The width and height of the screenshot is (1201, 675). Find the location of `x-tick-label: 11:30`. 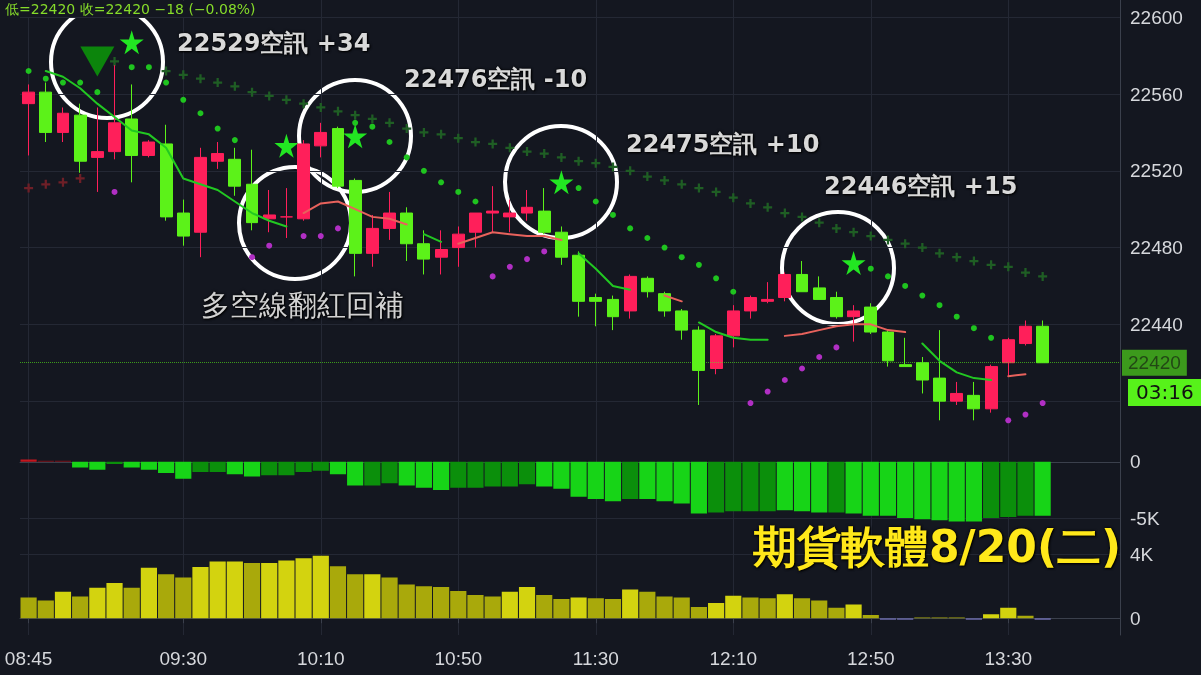

x-tick-label: 11:30 is located at coordinates (595, 658).